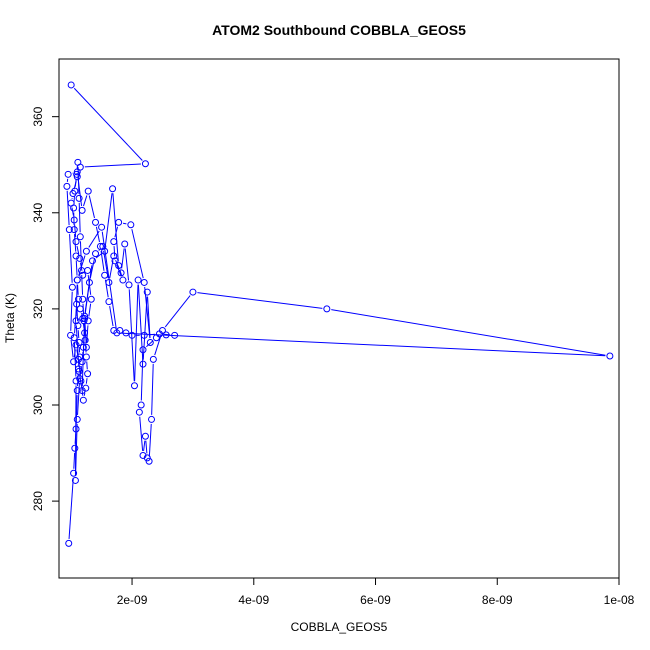 This screenshot has width=650, height=650. What do you see at coordinates (45, 308) in the screenshot?
I see `y-axis: 280 300 320 340 360` at bounding box center [45, 308].